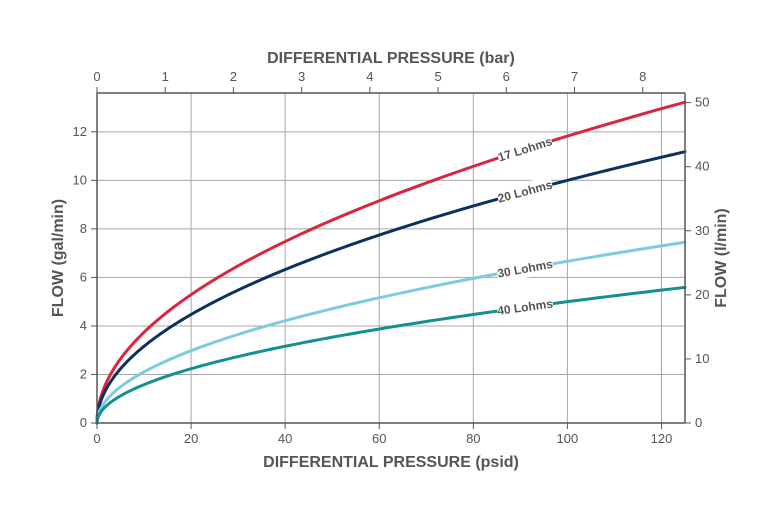 Image resolution: width=780 pixels, height=520 pixels. What do you see at coordinates (379, 438) in the screenshot?
I see `x-tick-label: 60` at bounding box center [379, 438].